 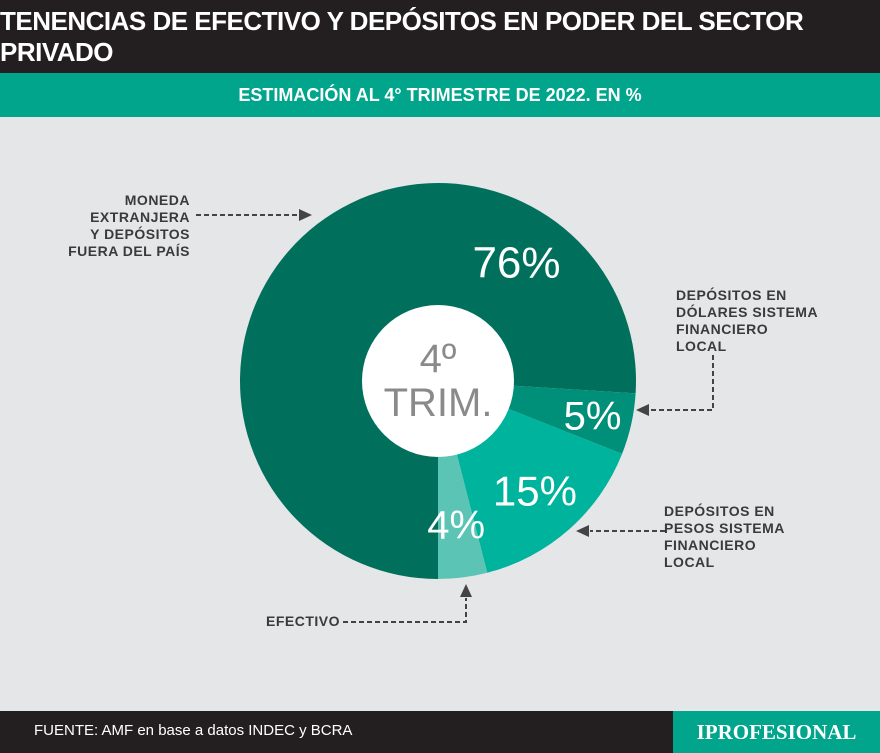 I want to click on label-line: Y DEPÓSITOS, so click(x=140, y=234).